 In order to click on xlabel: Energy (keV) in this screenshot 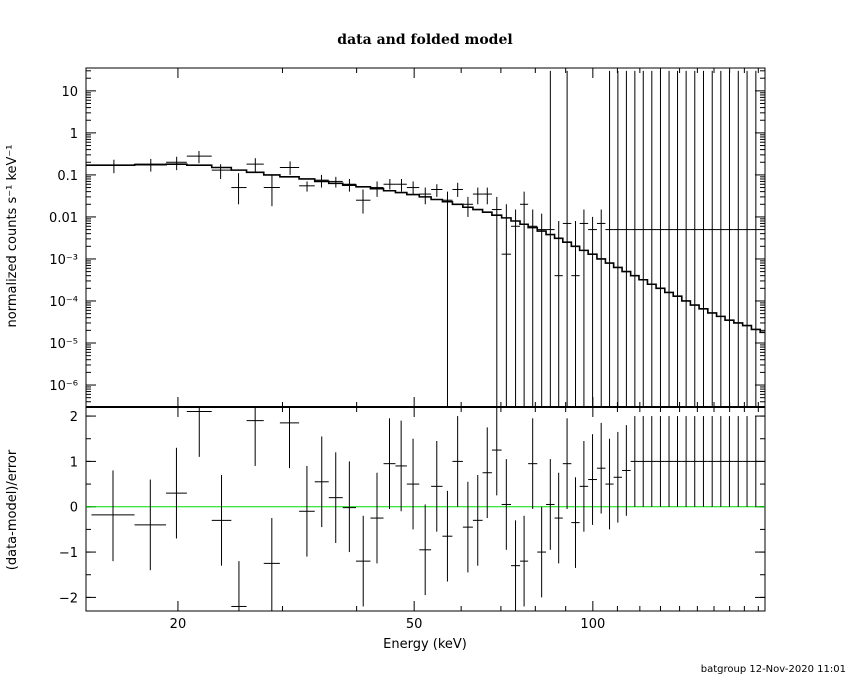, I will do `click(425, 644)`.